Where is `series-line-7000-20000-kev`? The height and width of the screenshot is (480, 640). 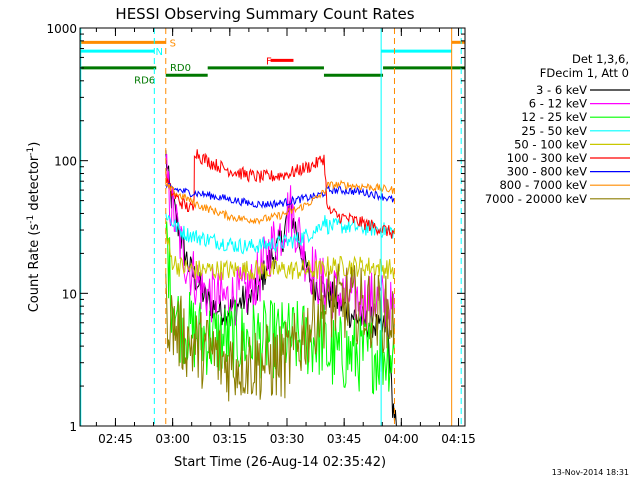 series-line-7000-20000-kev is located at coordinates (280, 332).